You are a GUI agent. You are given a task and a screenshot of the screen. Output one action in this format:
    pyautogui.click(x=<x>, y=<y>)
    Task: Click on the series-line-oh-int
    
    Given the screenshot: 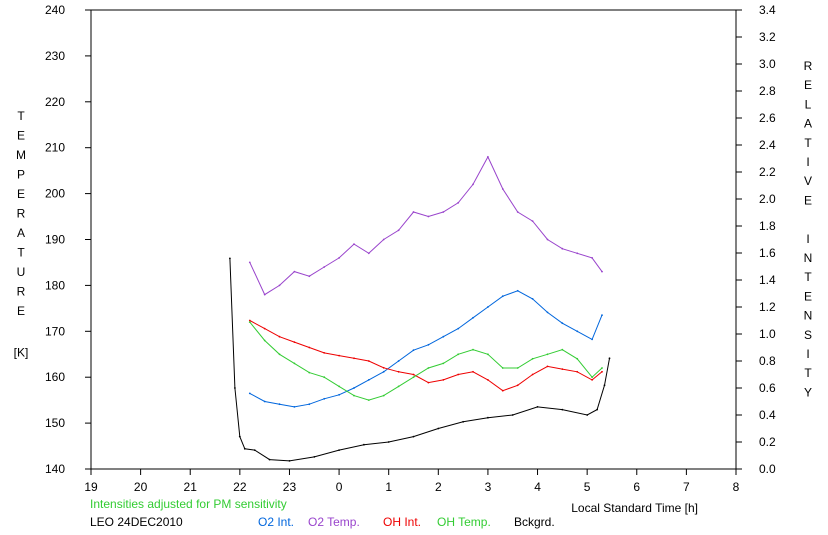 What is the action you would take?
    pyautogui.click(x=426, y=356)
    